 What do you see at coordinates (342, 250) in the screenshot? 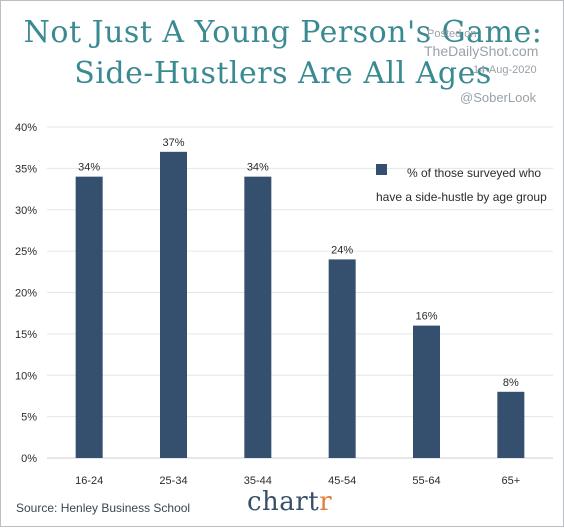
I see `data-label: 24%` at bounding box center [342, 250].